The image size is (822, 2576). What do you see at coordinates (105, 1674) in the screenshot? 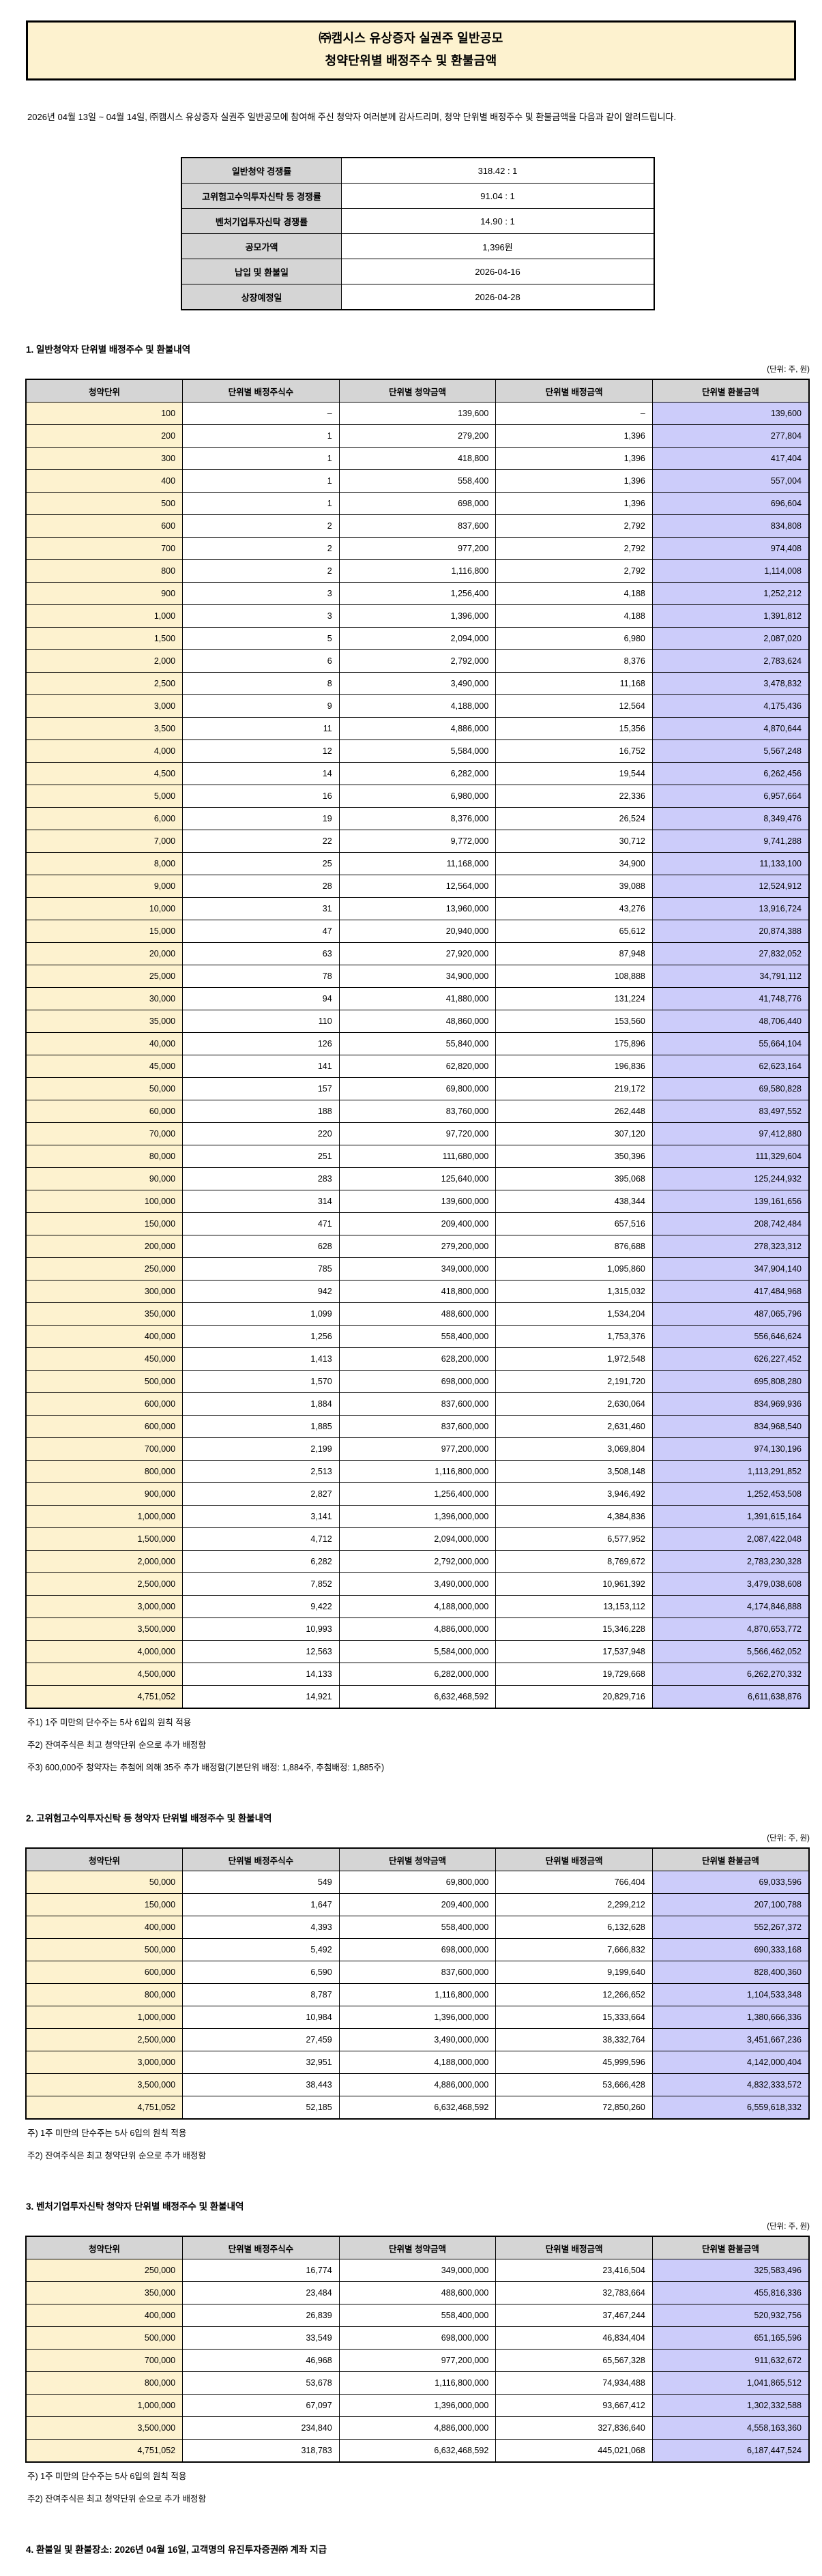
I see `subscription-unit-cell: 4,500,000` at bounding box center [105, 1674].